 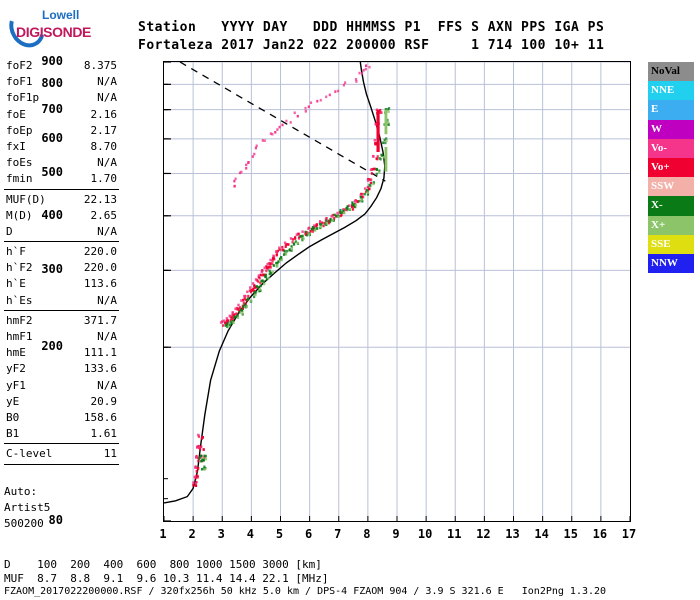 I want to click on param-row: h`Es N/A, so click(x=61, y=301).